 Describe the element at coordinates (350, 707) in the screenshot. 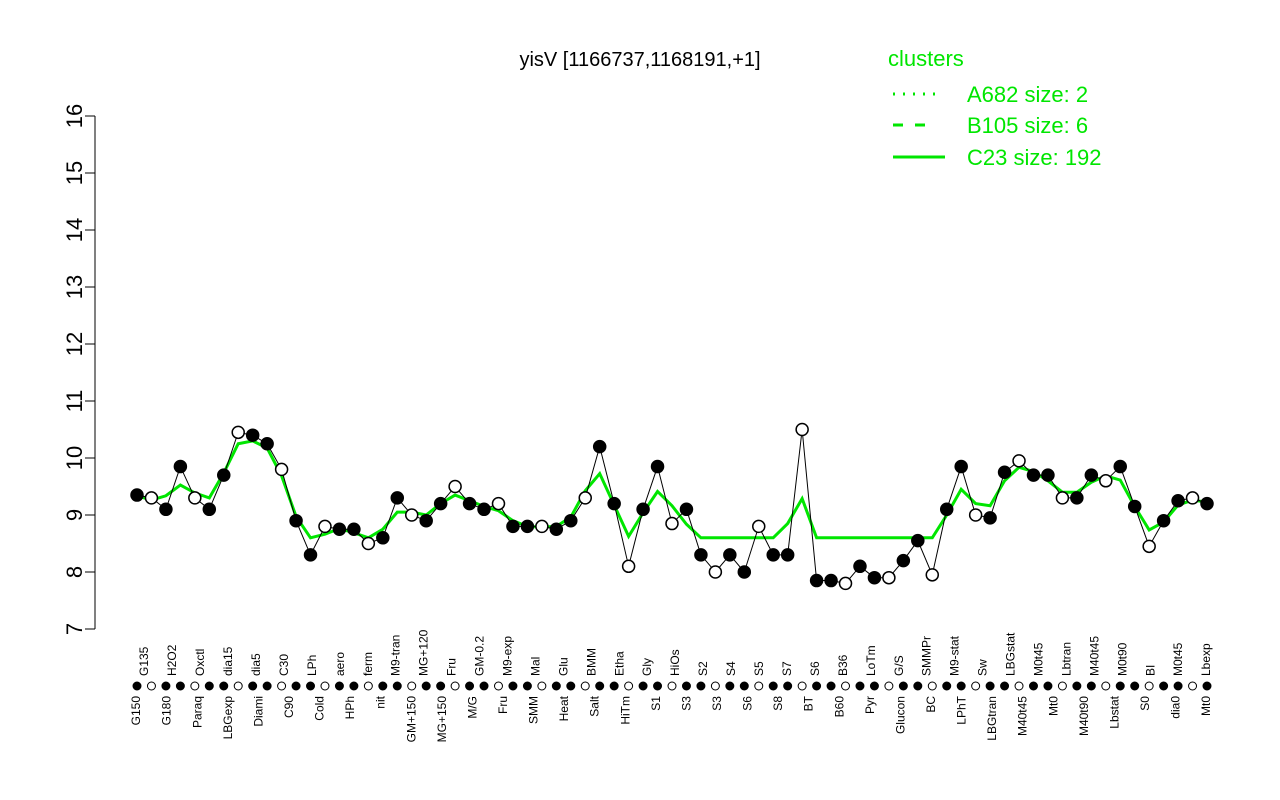

I see `x-label-bottom: HPh` at that location.